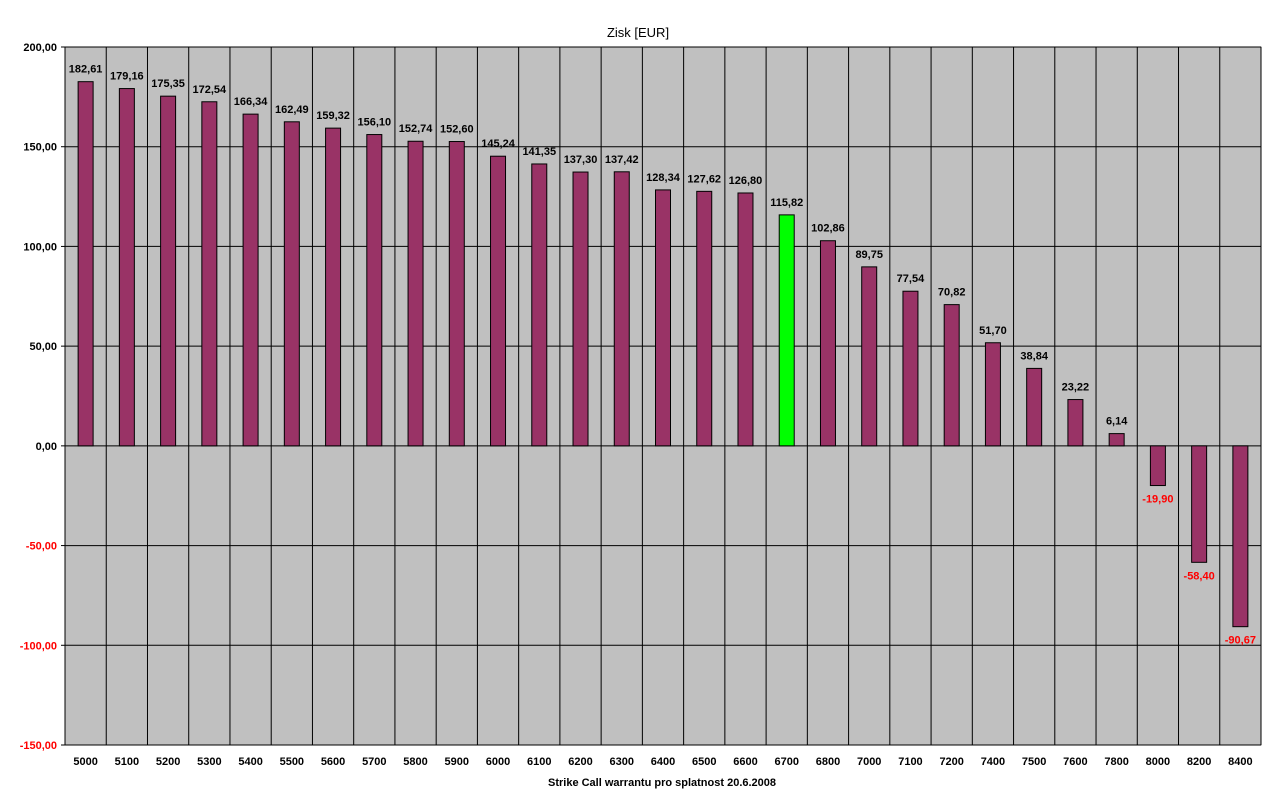 The width and height of the screenshot is (1276, 809). I want to click on y-tick-label: 50,00, so click(43, 347).